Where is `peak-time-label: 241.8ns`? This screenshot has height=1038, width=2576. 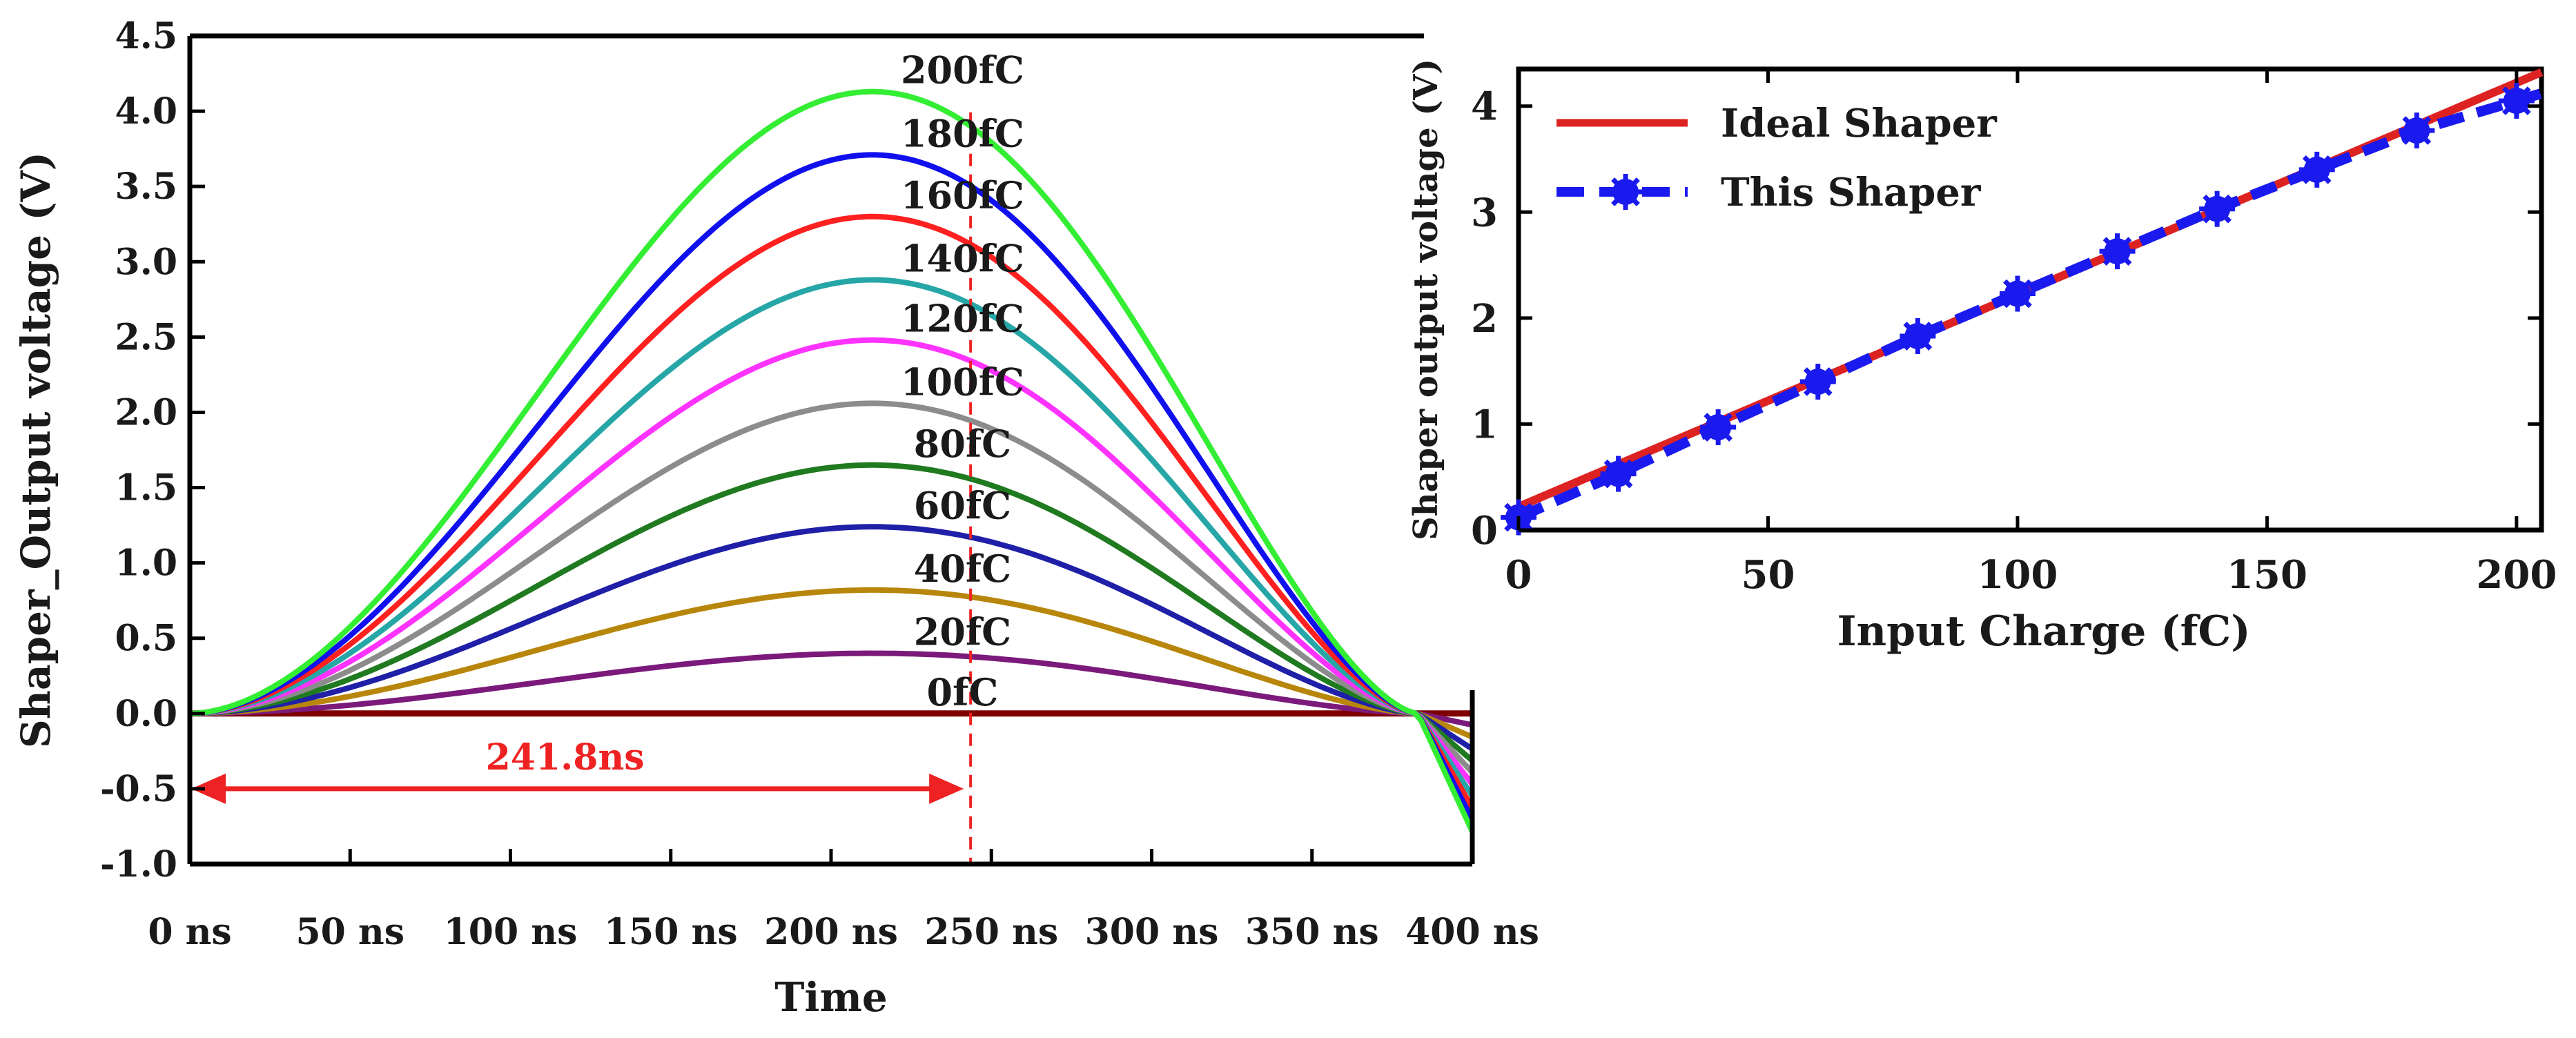 peak-time-label: 241.8ns is located at coordinates (565, 757).